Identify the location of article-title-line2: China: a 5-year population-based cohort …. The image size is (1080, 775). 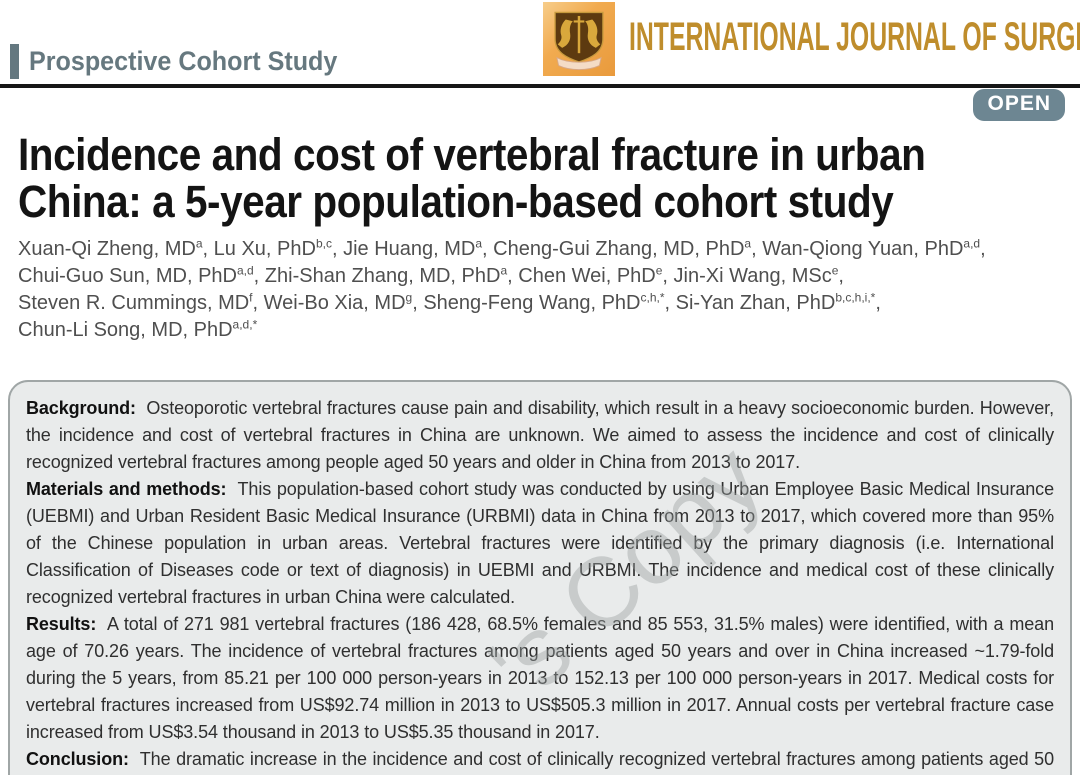
(456, 201).